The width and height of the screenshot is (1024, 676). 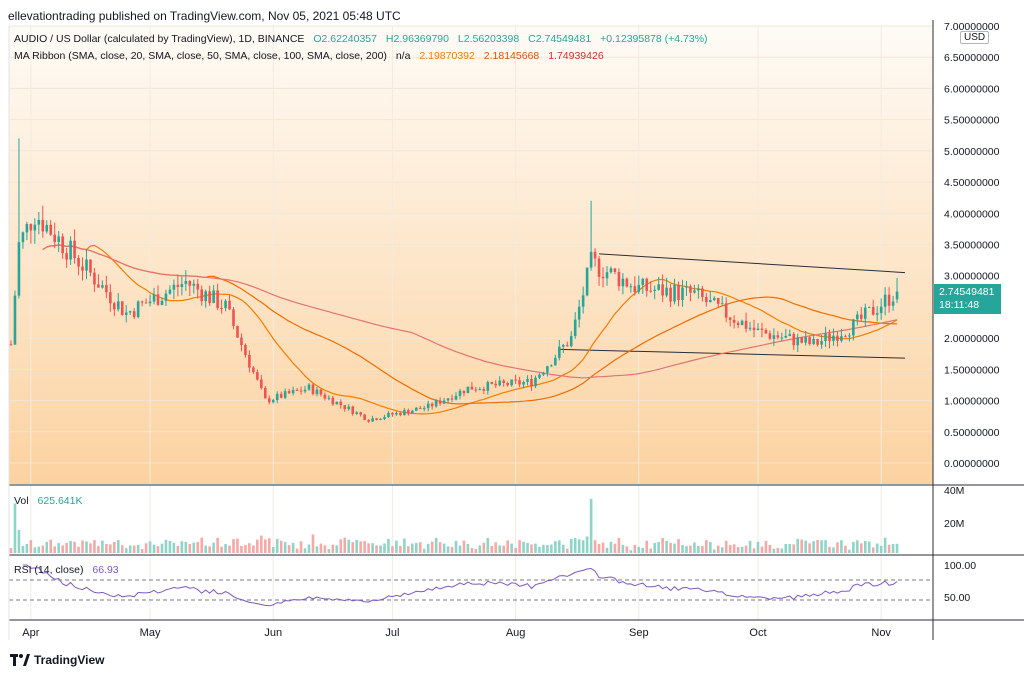 What do you see at coordinates (576, 56) in the screenshot?
I see `ma100-value: 1.74939426` at bounding box center [576, 56].